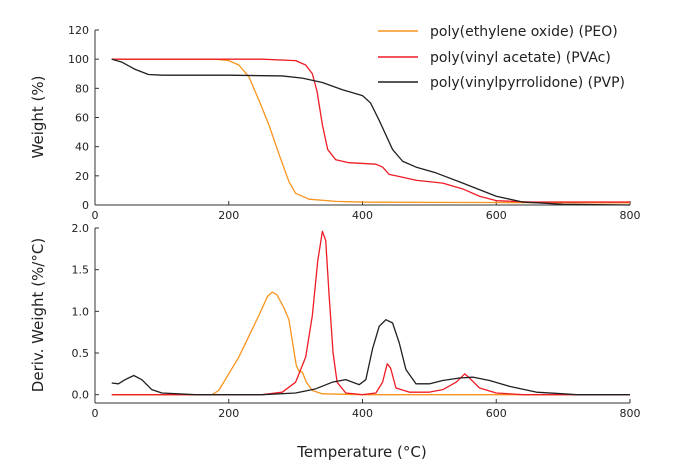  Describe the element at coordinates (81, 395) in the screenshot. I see `deriv-y-tick-label: 0.0` at that location.